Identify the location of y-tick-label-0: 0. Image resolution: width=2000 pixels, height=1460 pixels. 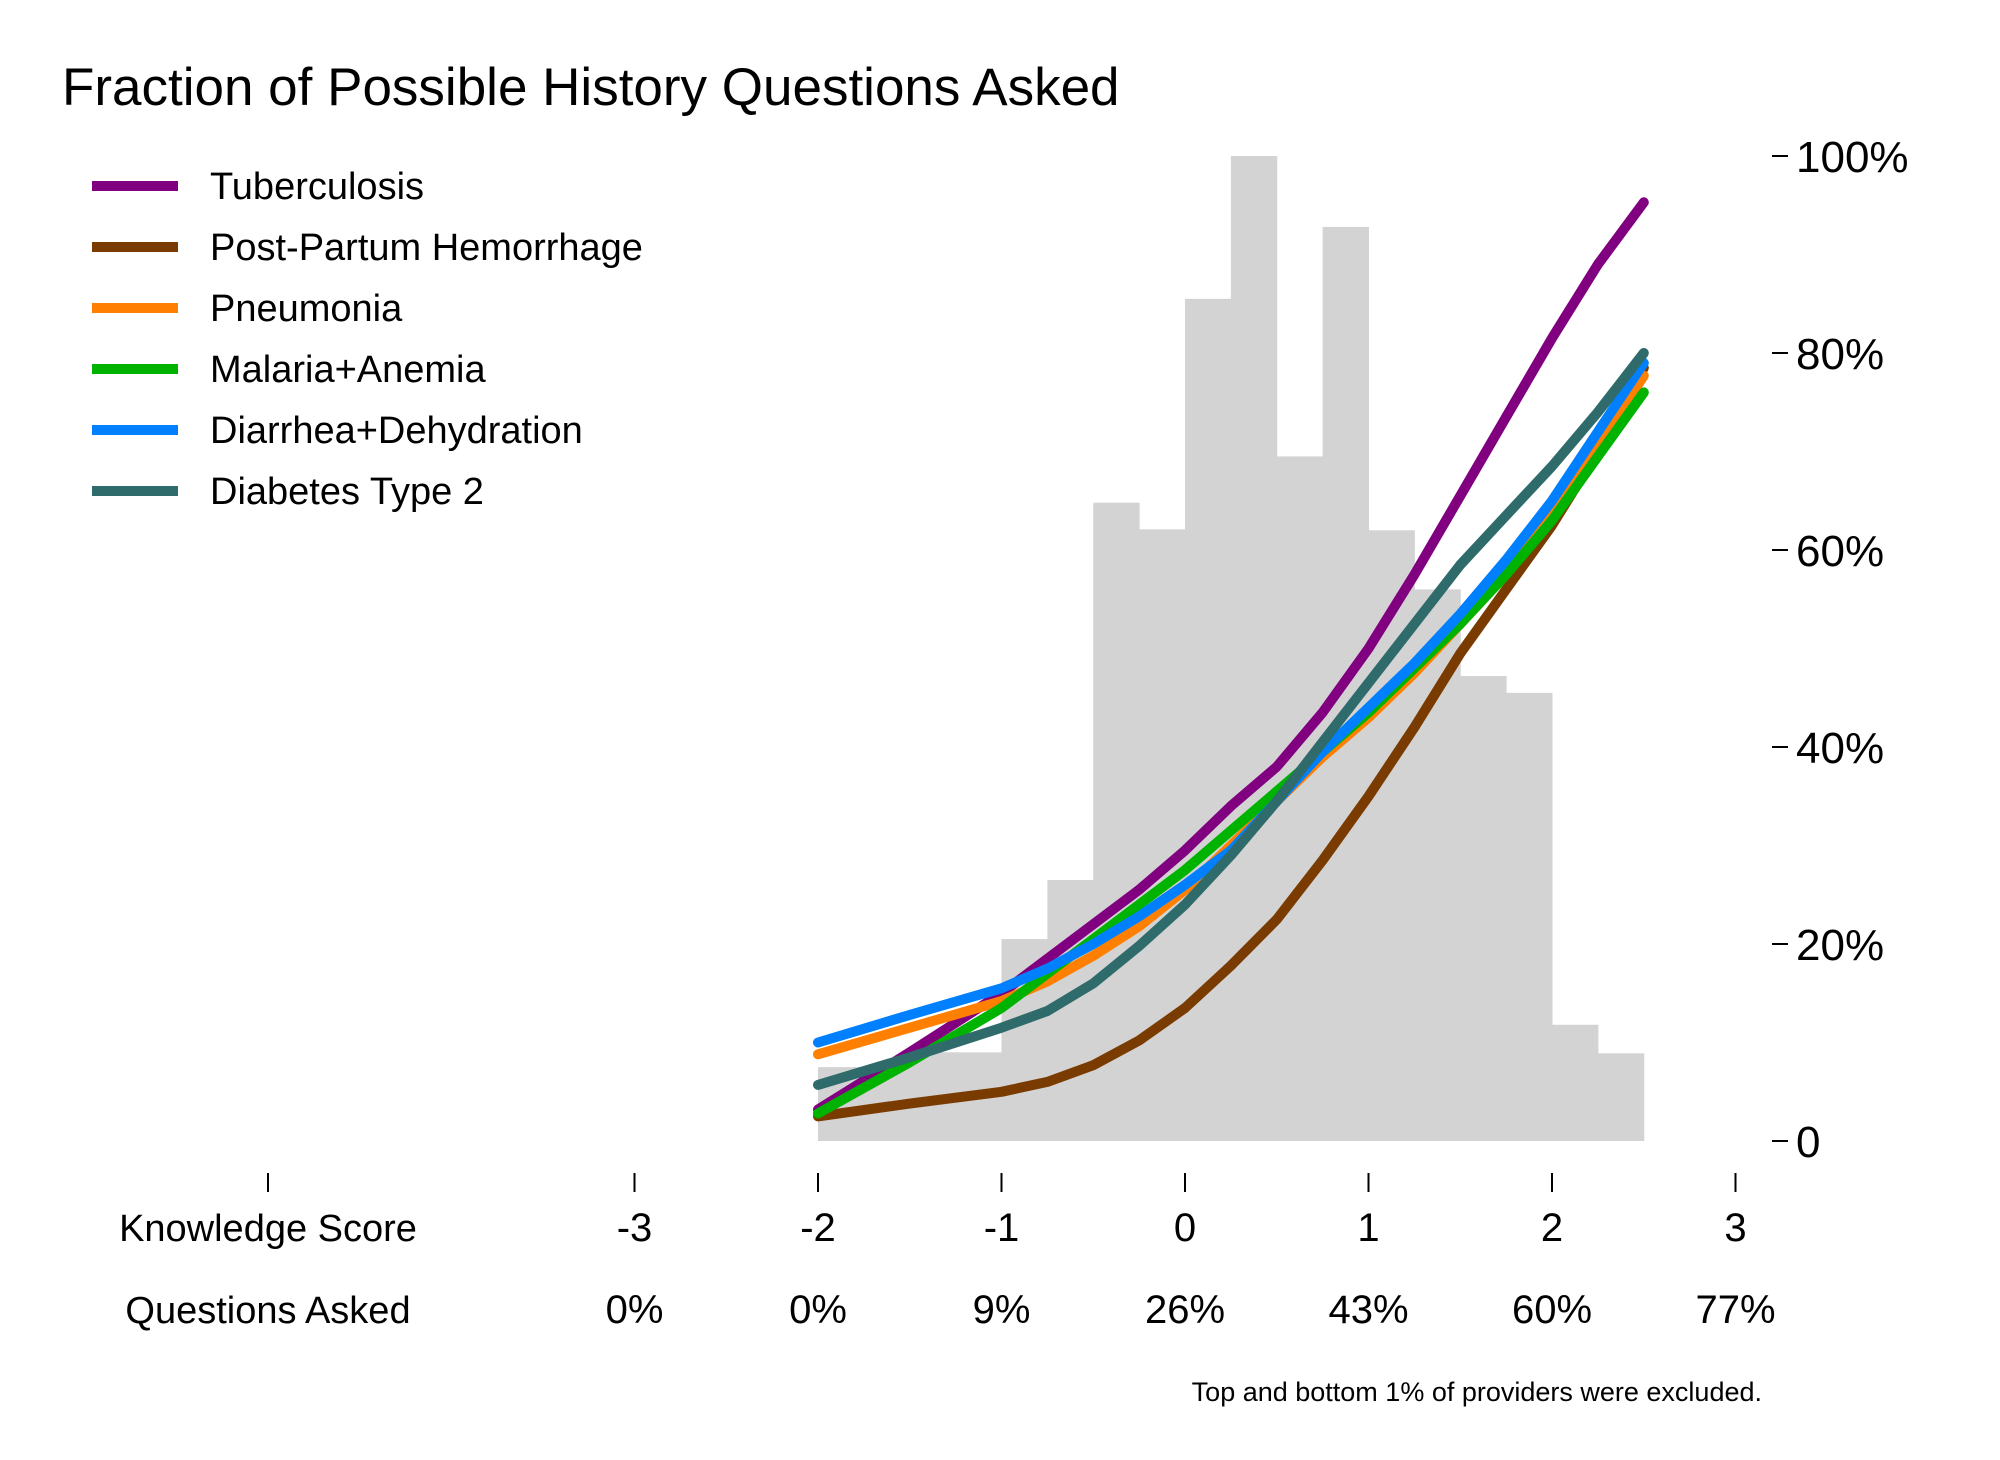
(1808, 1142).